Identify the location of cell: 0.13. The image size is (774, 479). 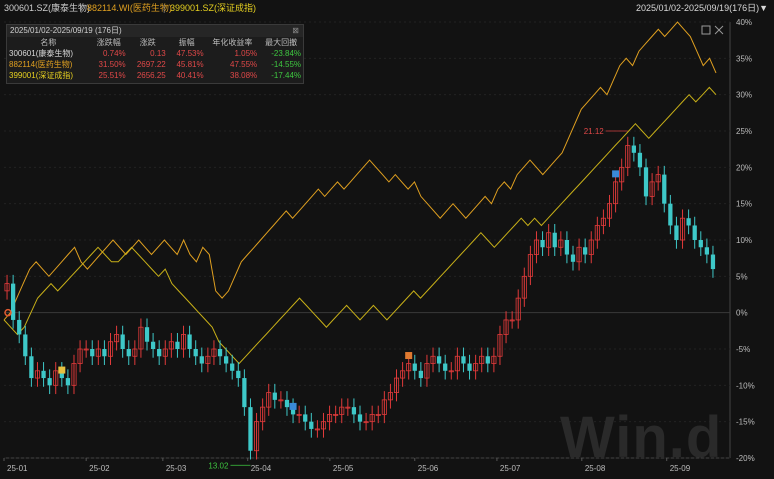
(158, 53).